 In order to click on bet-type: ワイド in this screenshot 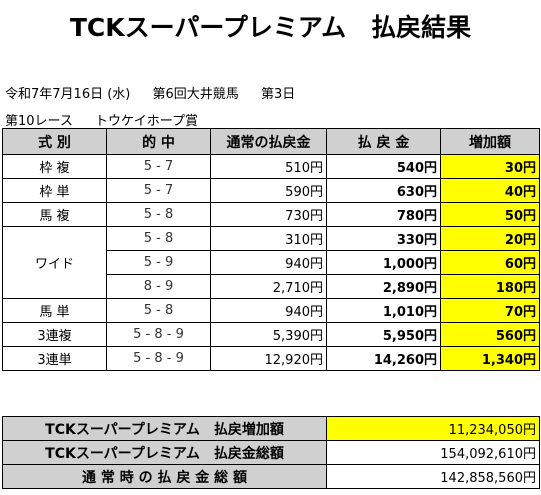, I will do `click(54, 262)`.